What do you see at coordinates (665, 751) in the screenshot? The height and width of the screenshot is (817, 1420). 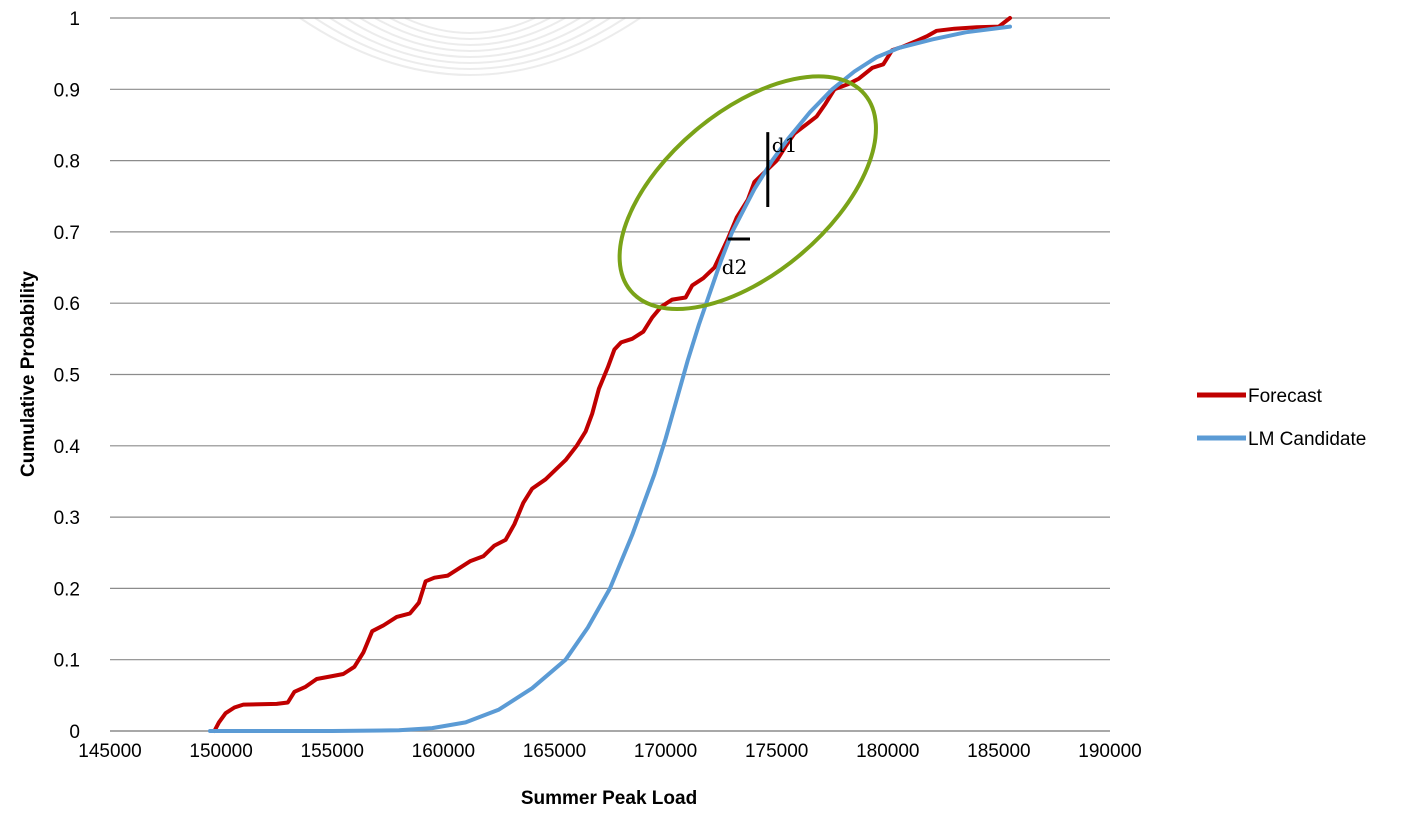 I see `x-tick-label: 170000` at bounding box center [665, 751].